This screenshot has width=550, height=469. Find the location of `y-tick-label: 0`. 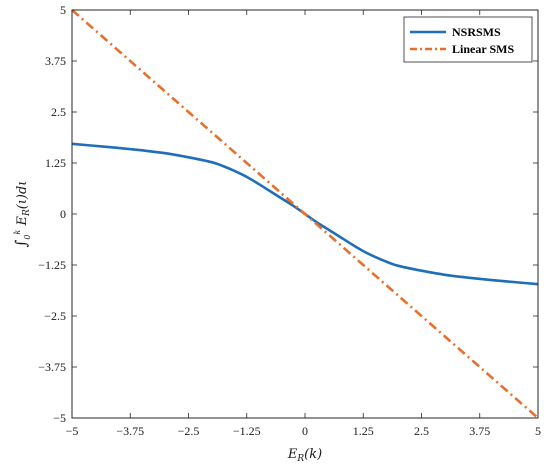

y-tick-label: 0 is located at coordinates (63, 214).